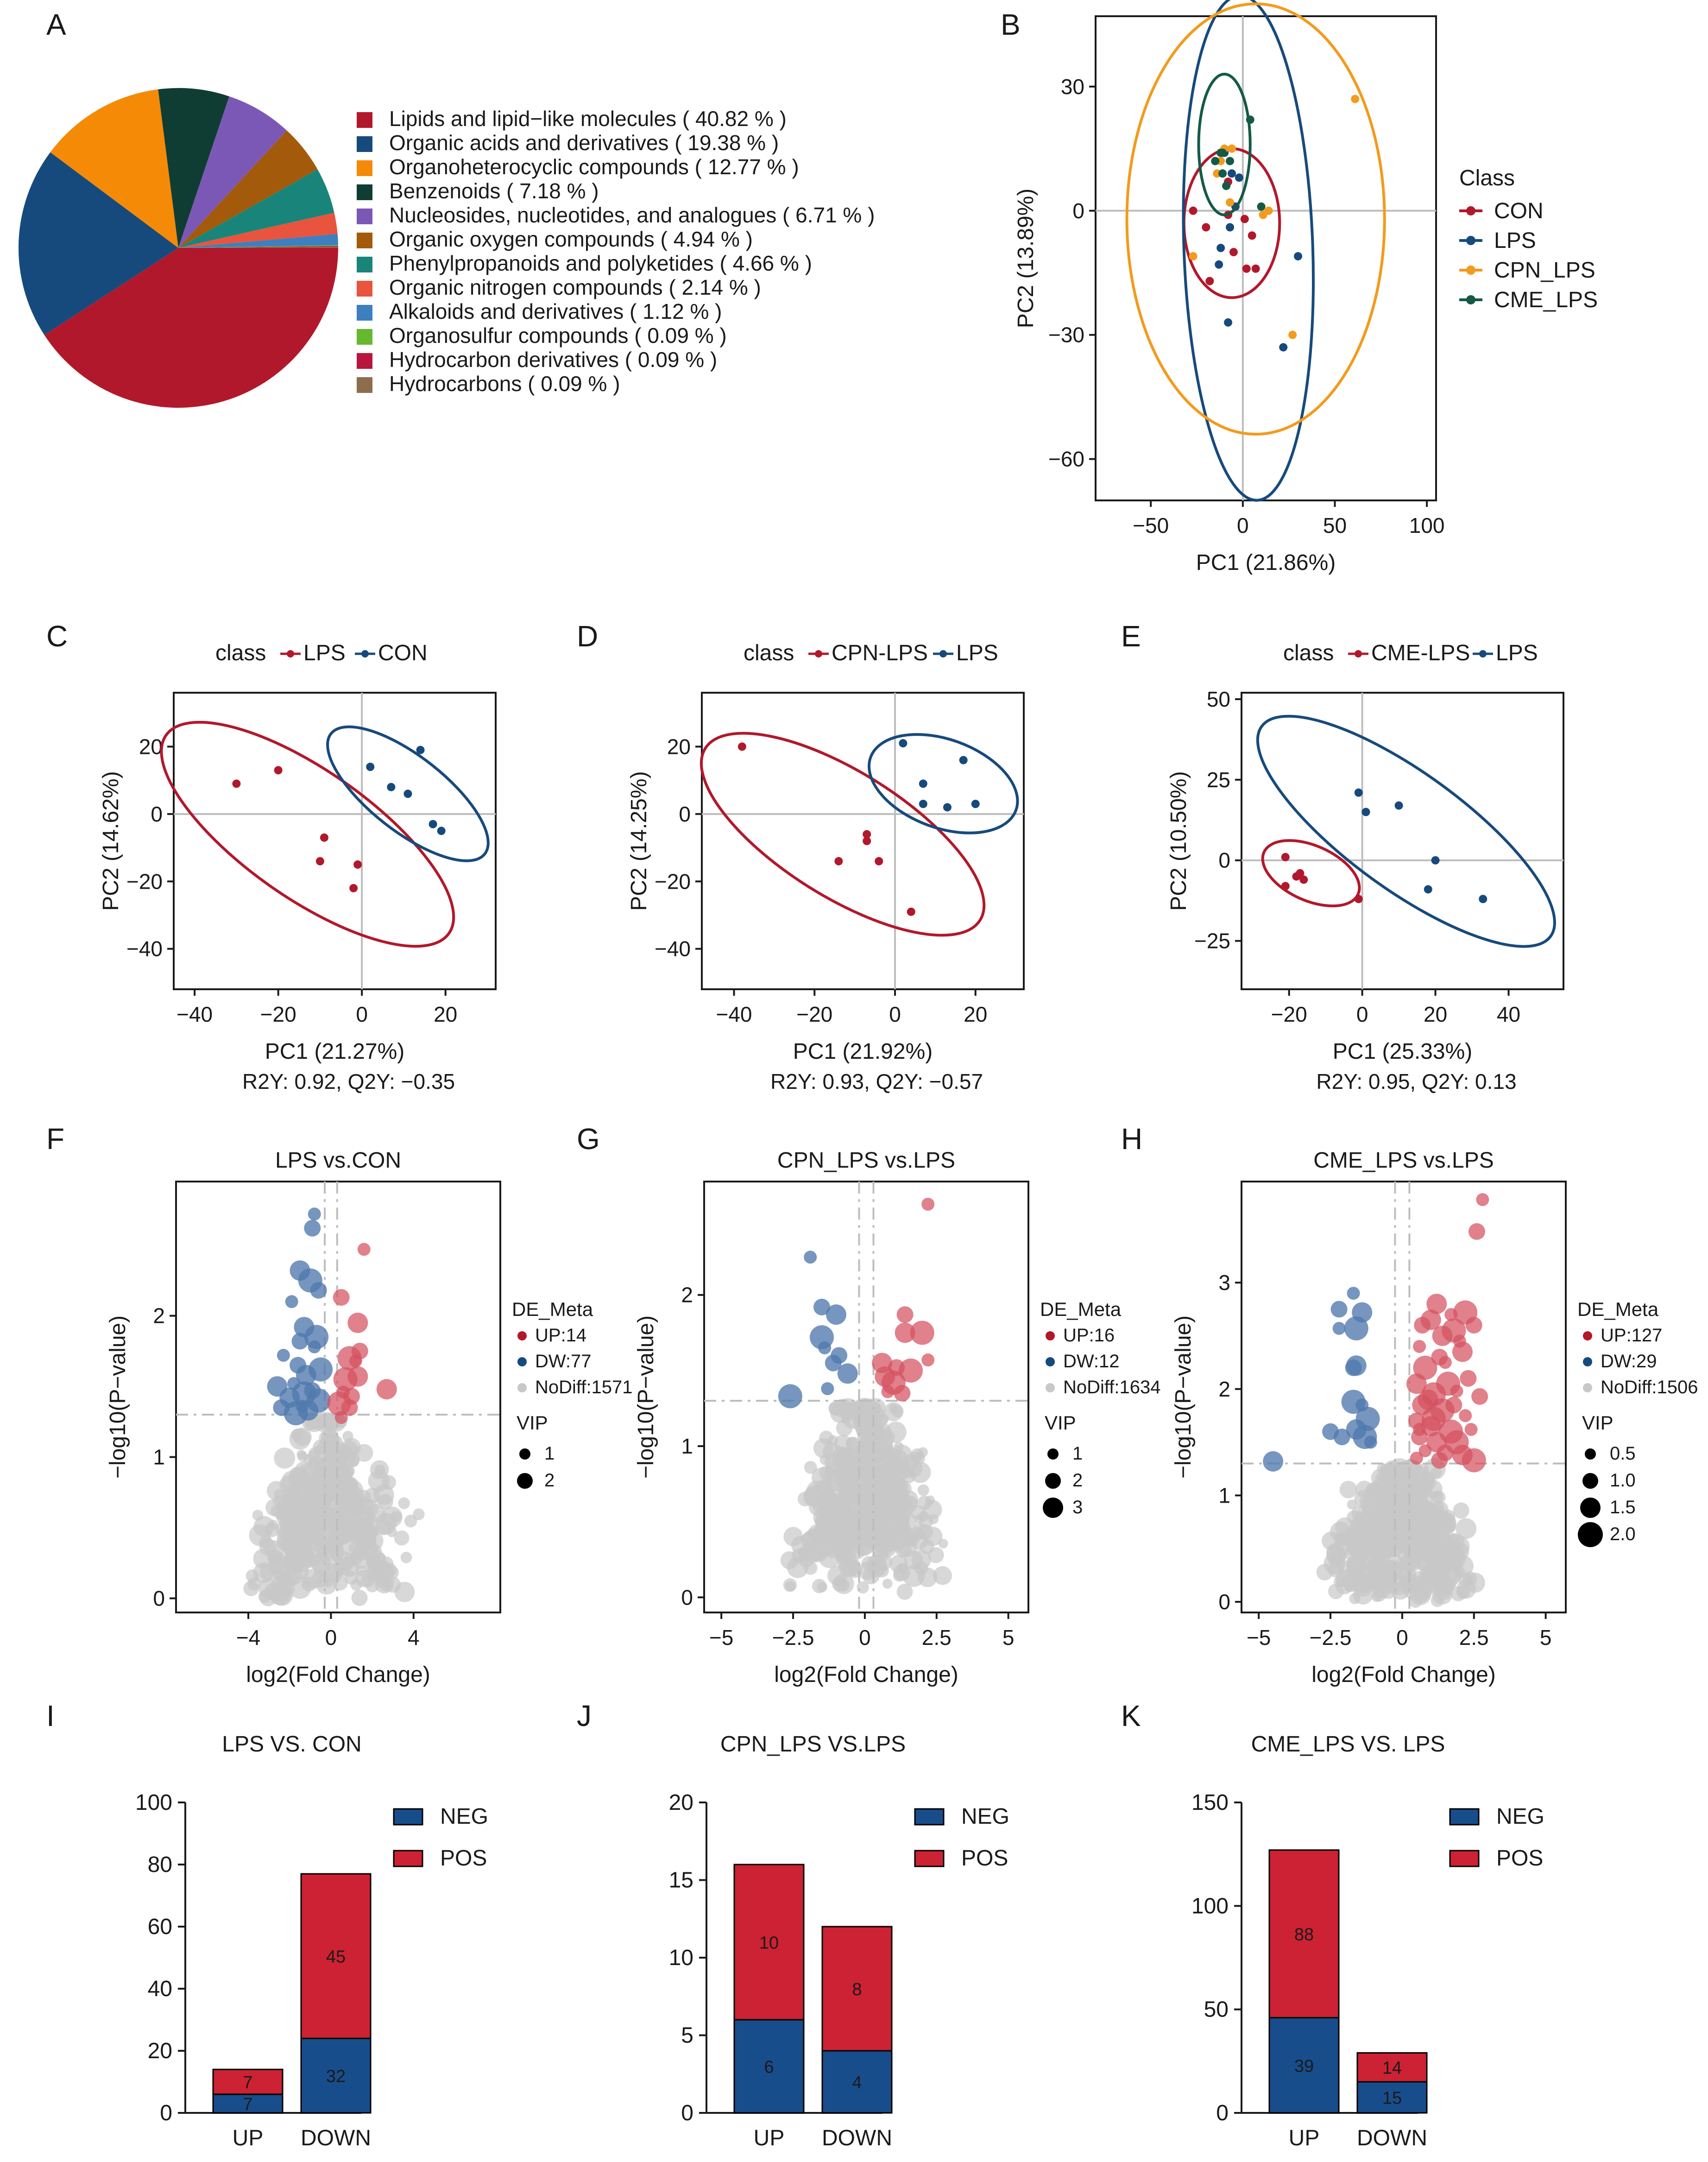 The height and width of the screenshot is (2162, 1708). Describe the element at coordinates (1210, 1802) in the screenshot. I see `y-tick-label: 150` at that location.